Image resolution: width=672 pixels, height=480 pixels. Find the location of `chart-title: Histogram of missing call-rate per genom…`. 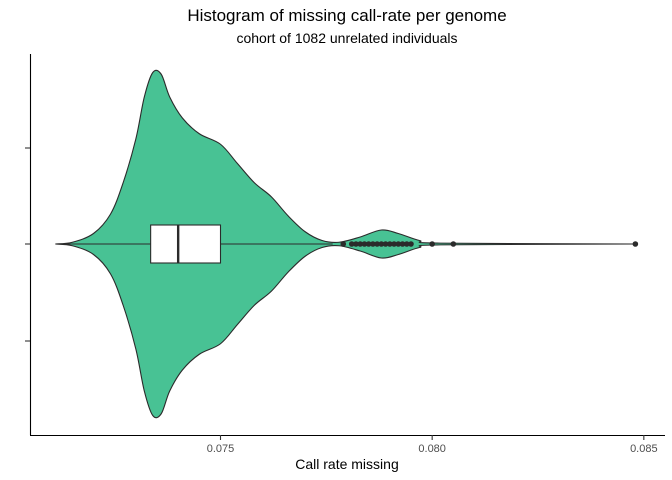

chart-title: Histogram of missing call-rate per genom… is located at coordinates (346, 15).